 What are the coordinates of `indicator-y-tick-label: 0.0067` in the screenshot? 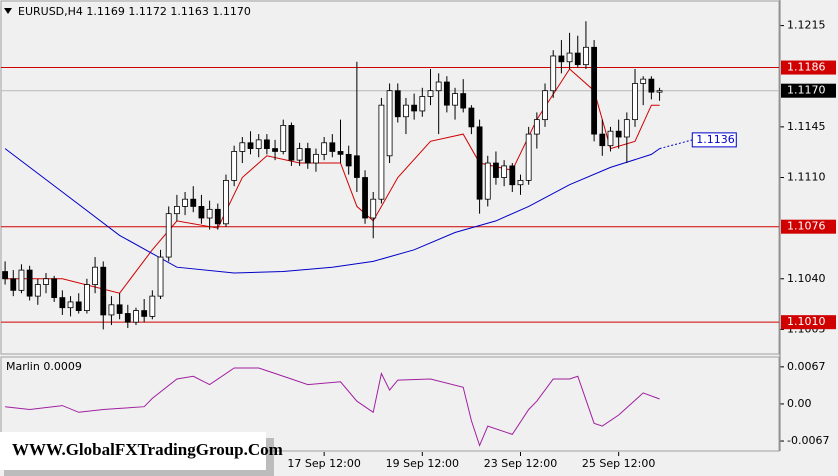 It's located at (806, 366).